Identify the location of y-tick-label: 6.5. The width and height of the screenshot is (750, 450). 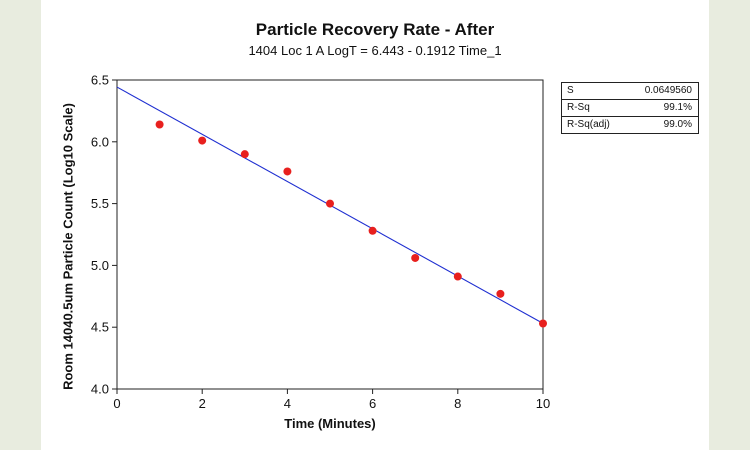
(100, 80).